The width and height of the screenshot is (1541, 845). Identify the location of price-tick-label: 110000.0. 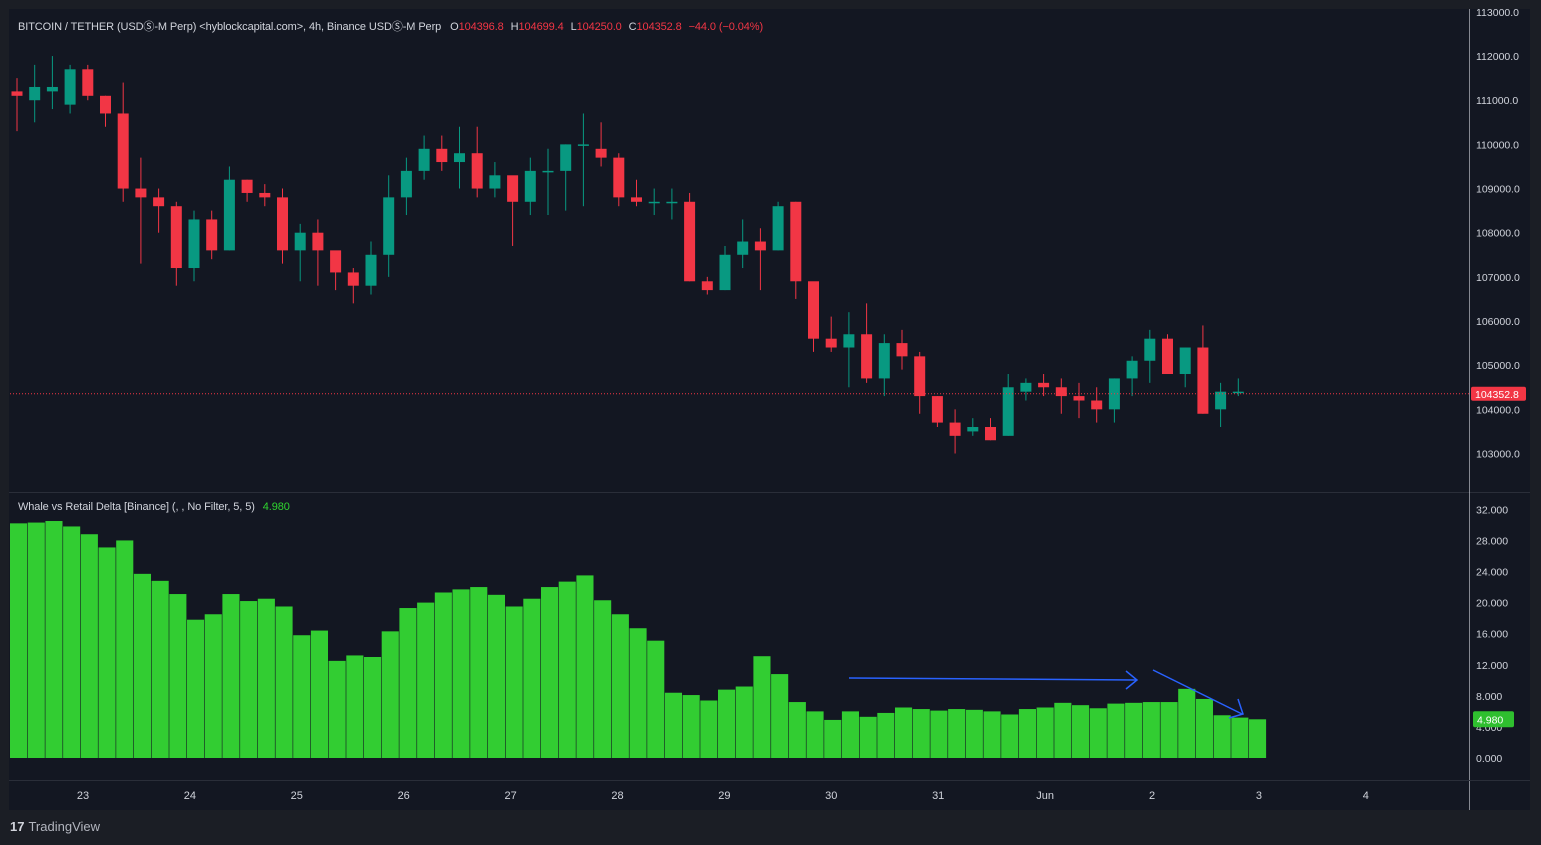
(1497, 145).